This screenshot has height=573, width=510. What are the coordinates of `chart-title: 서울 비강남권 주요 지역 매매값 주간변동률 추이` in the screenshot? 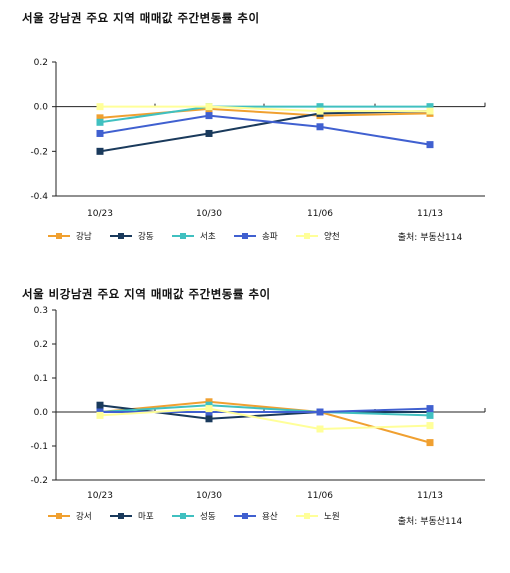 It's located at (146, 294).